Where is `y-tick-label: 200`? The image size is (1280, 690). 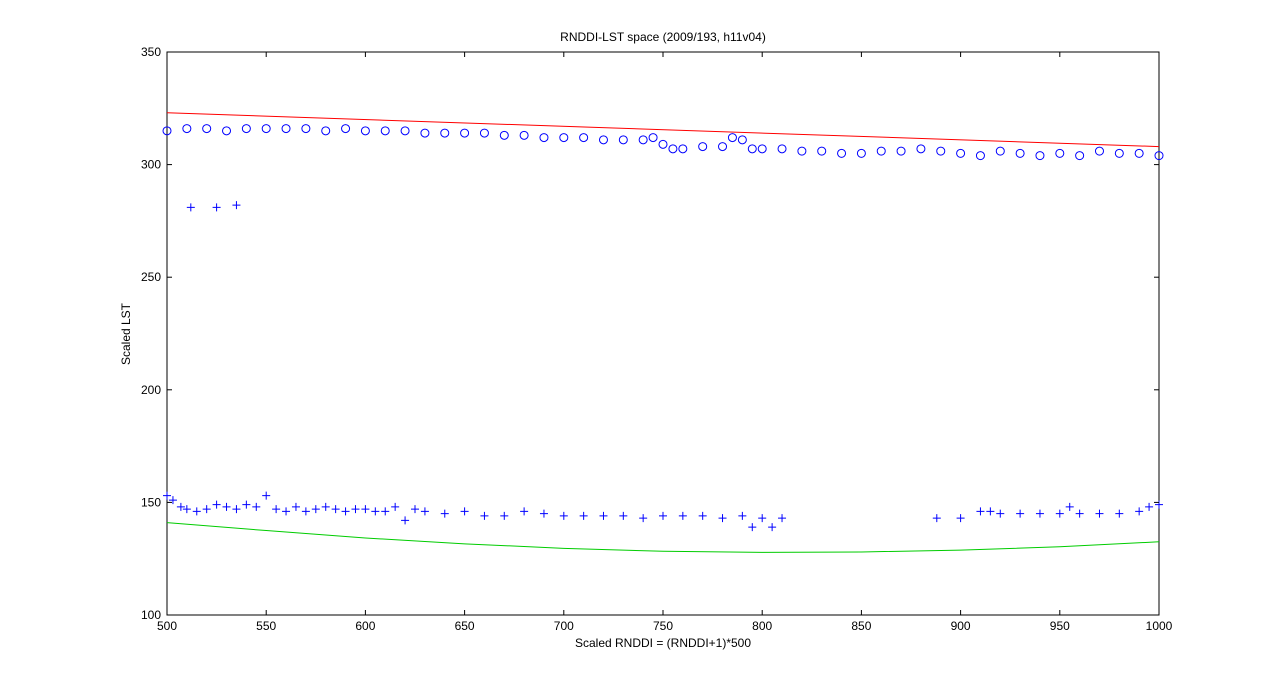
y-tick-label: 200 is located at coordinates (151, 390).